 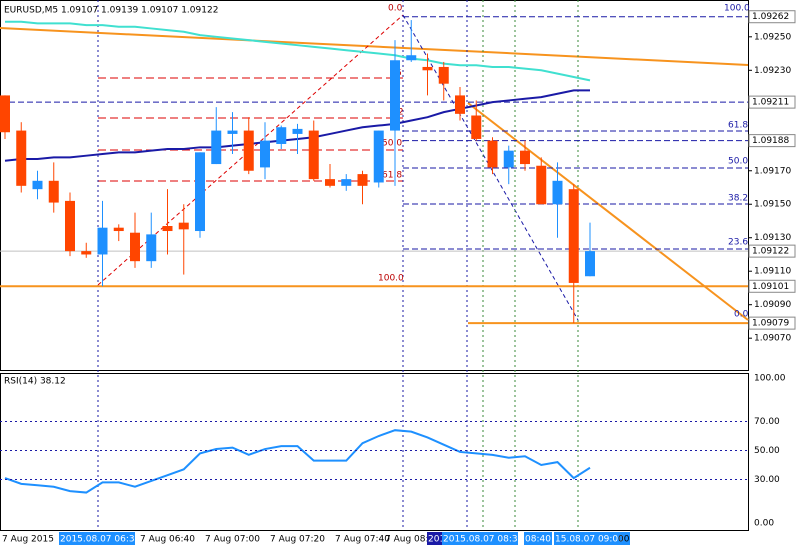 I want to click on x-tick-label: 2015.08.07 08:30, so click(x=483, y=540).